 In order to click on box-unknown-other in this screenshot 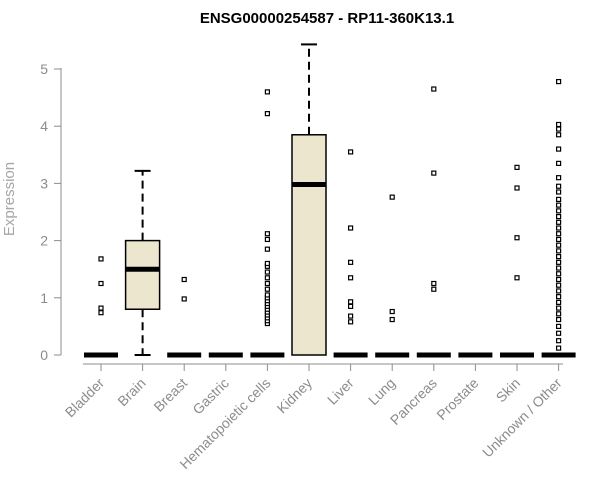, I will do `click(558, 218)`.